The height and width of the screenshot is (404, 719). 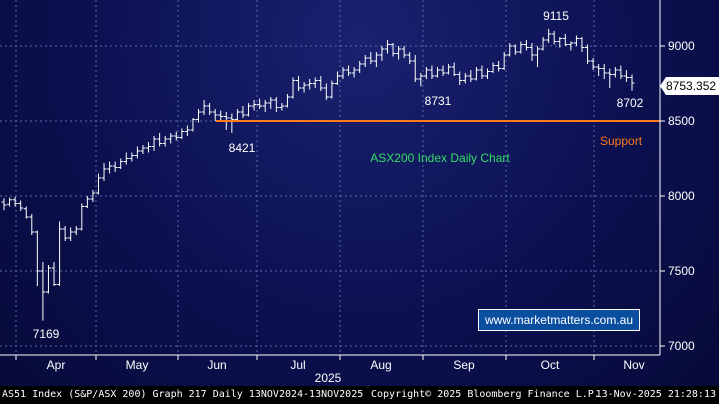 What do you see at coordinates (559, 320) in the screenshot?
I see `watermark: www.marketmatters.com.au` at bounding box center [559, 320].